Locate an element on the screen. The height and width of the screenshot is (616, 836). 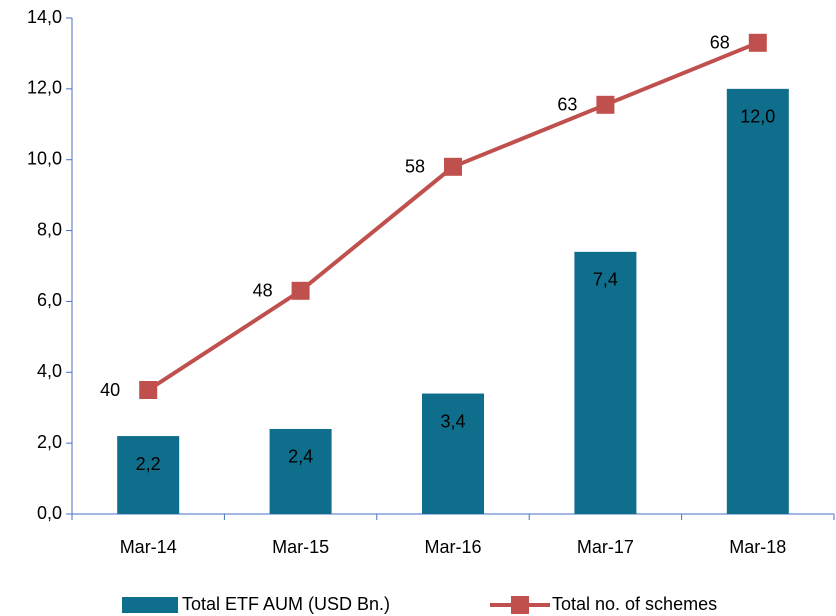
y-tick-label: 6,0 is located at coordinates (49, 300).